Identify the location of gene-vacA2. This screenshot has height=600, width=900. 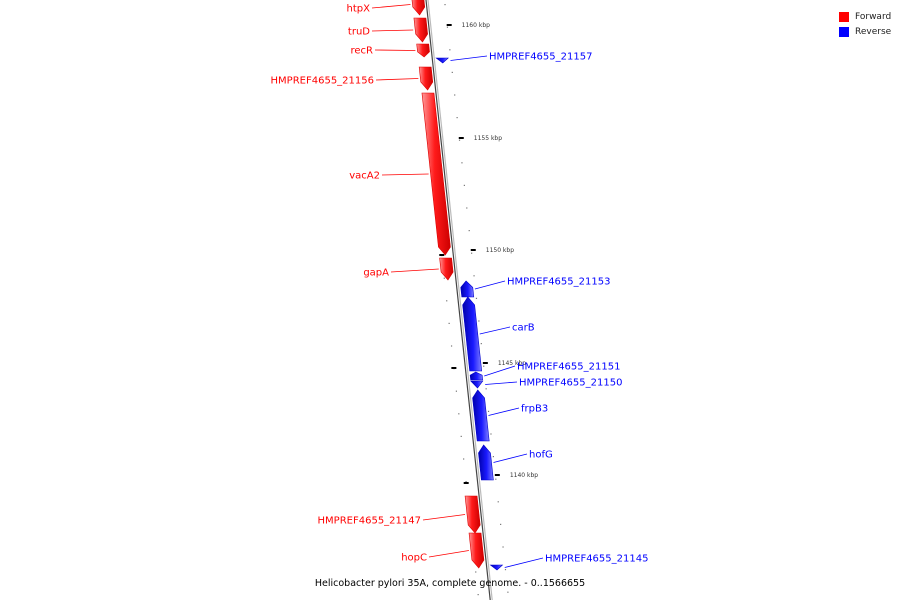
(436, 174).